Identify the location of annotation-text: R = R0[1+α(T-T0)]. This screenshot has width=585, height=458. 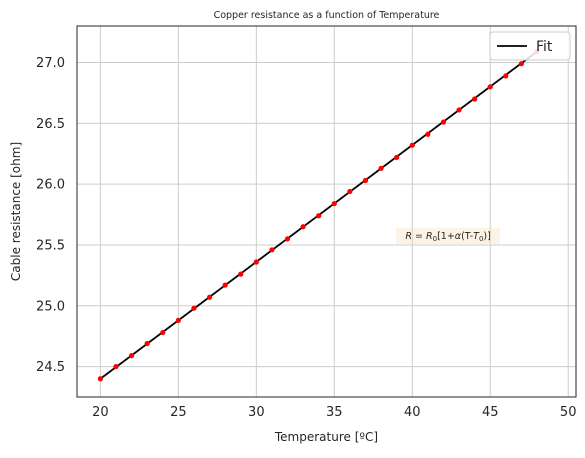
(447, 237).